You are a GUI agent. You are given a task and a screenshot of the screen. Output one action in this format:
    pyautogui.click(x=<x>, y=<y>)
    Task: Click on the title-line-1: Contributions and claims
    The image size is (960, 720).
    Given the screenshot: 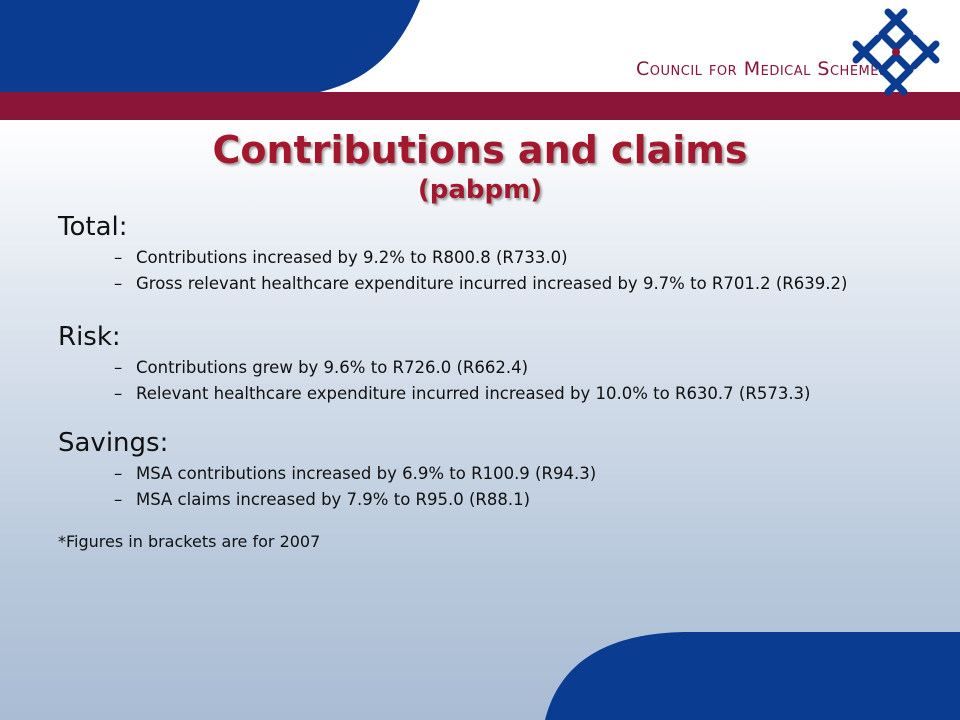 What is the action you would take?
    pyautogui.click(x=480, y=150)
    